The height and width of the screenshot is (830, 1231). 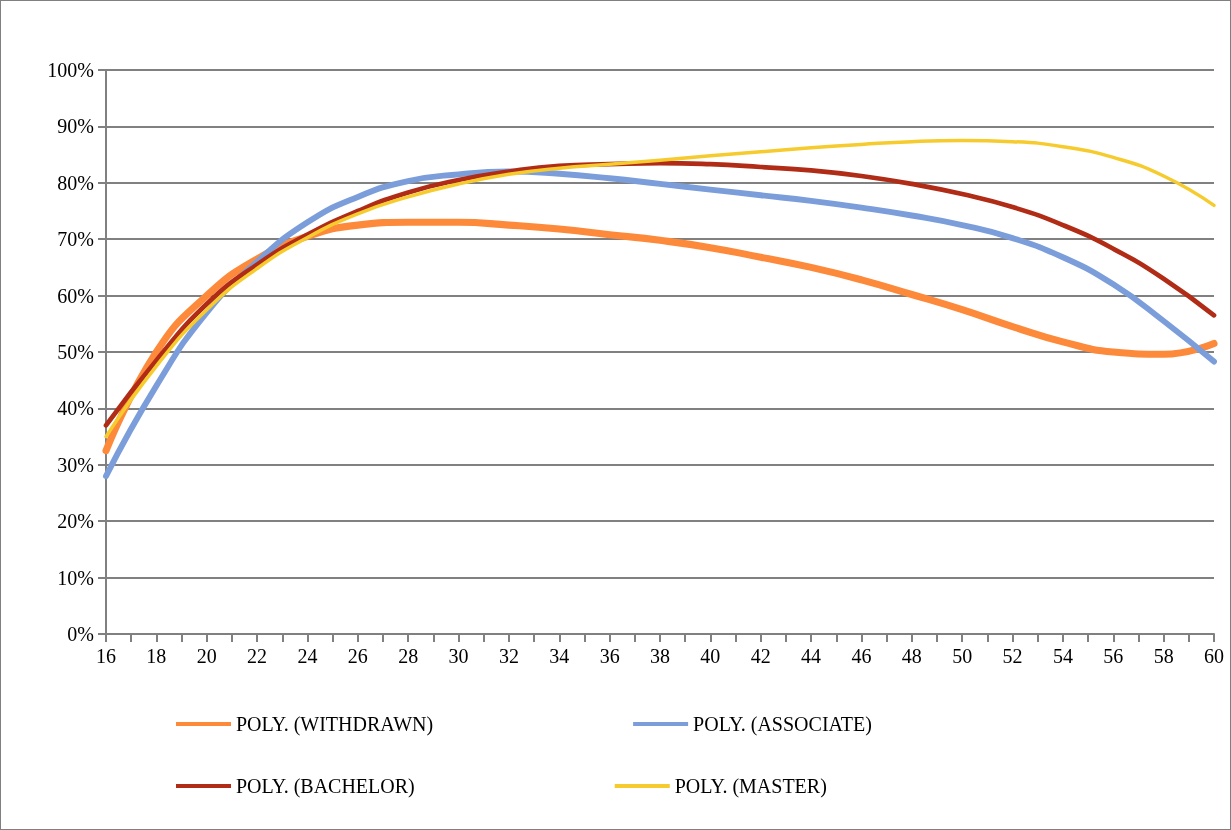 What do you see at coordinates (811, 656) in the screenshot?
I see `x-tick-label: 44` at bounding box center [811, 656].